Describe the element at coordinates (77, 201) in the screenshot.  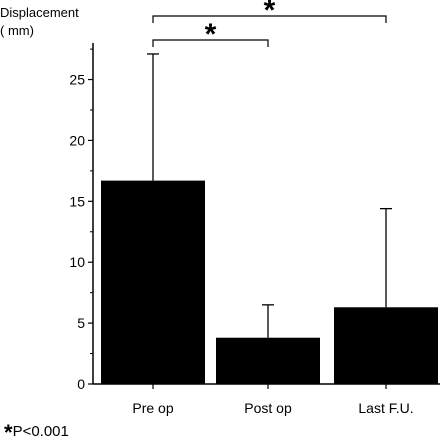
I see `y-tick-label: 15` at that location.